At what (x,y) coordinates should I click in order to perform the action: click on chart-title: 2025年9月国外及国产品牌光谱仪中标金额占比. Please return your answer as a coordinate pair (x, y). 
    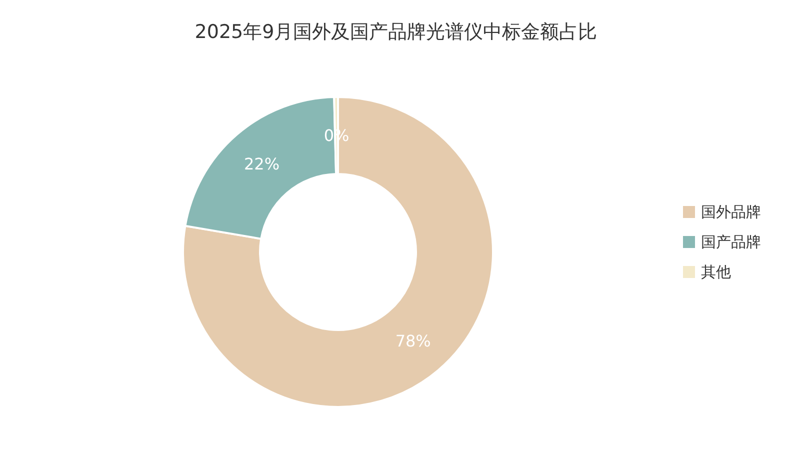
    Looking at the image, I should click on (396, 32).